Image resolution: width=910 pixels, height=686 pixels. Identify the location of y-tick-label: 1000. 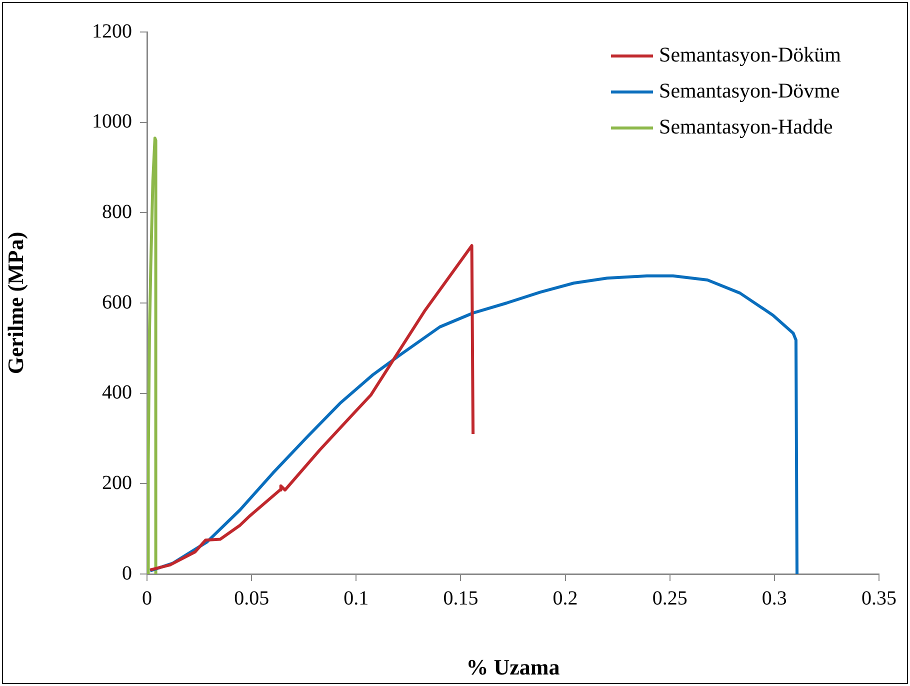
(112, 121).